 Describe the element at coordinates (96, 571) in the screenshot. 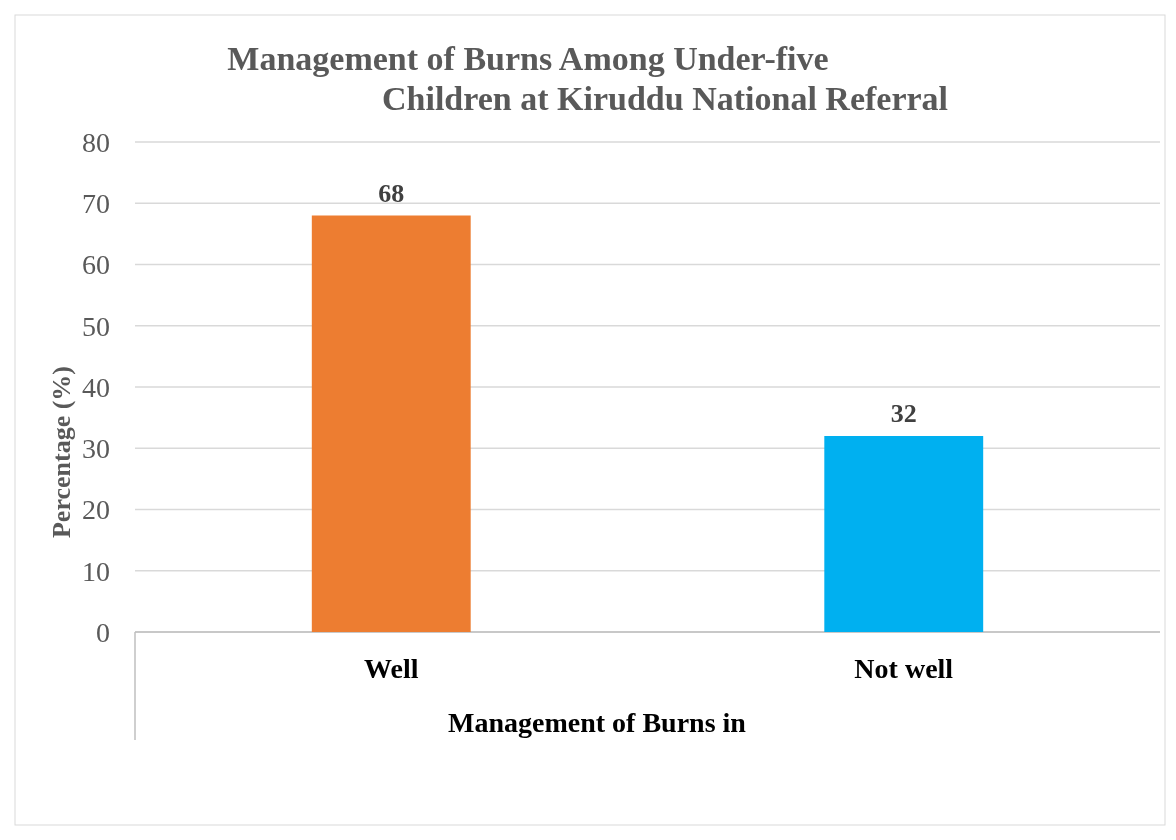

I see `y-tick-label: 10` at that location.